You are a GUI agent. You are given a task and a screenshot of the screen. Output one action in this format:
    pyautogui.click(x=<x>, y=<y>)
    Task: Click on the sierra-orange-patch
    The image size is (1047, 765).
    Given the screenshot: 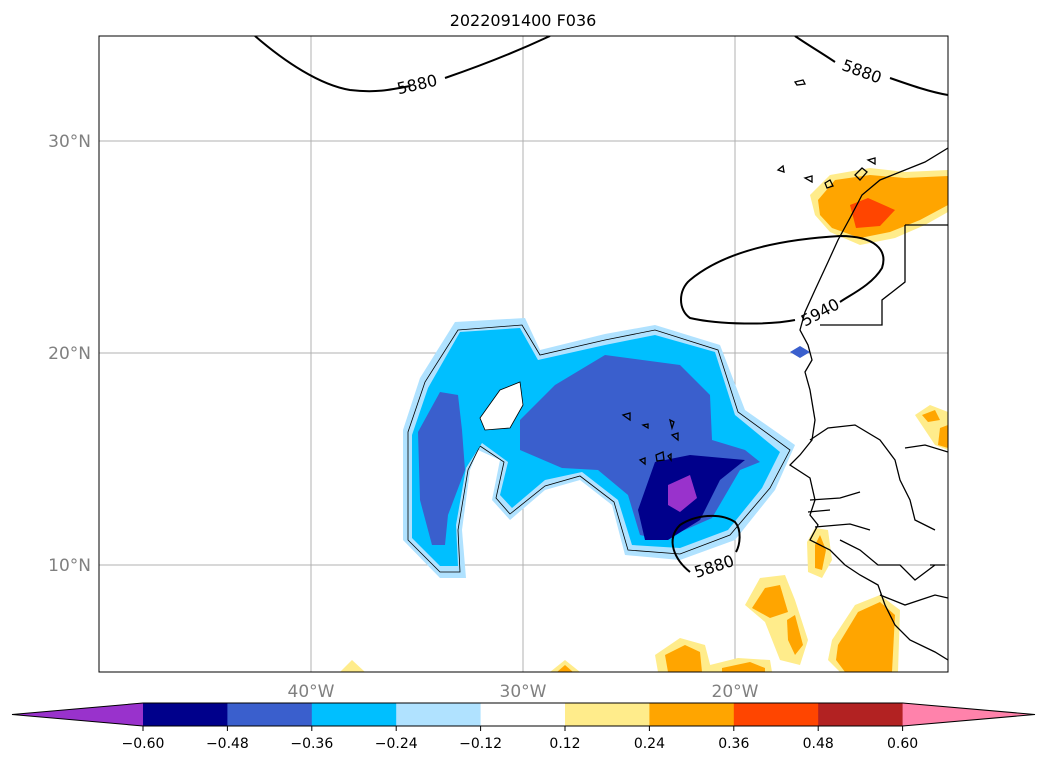 What is the action you would take?
    pyautogui.click(x=865, y=637)
    